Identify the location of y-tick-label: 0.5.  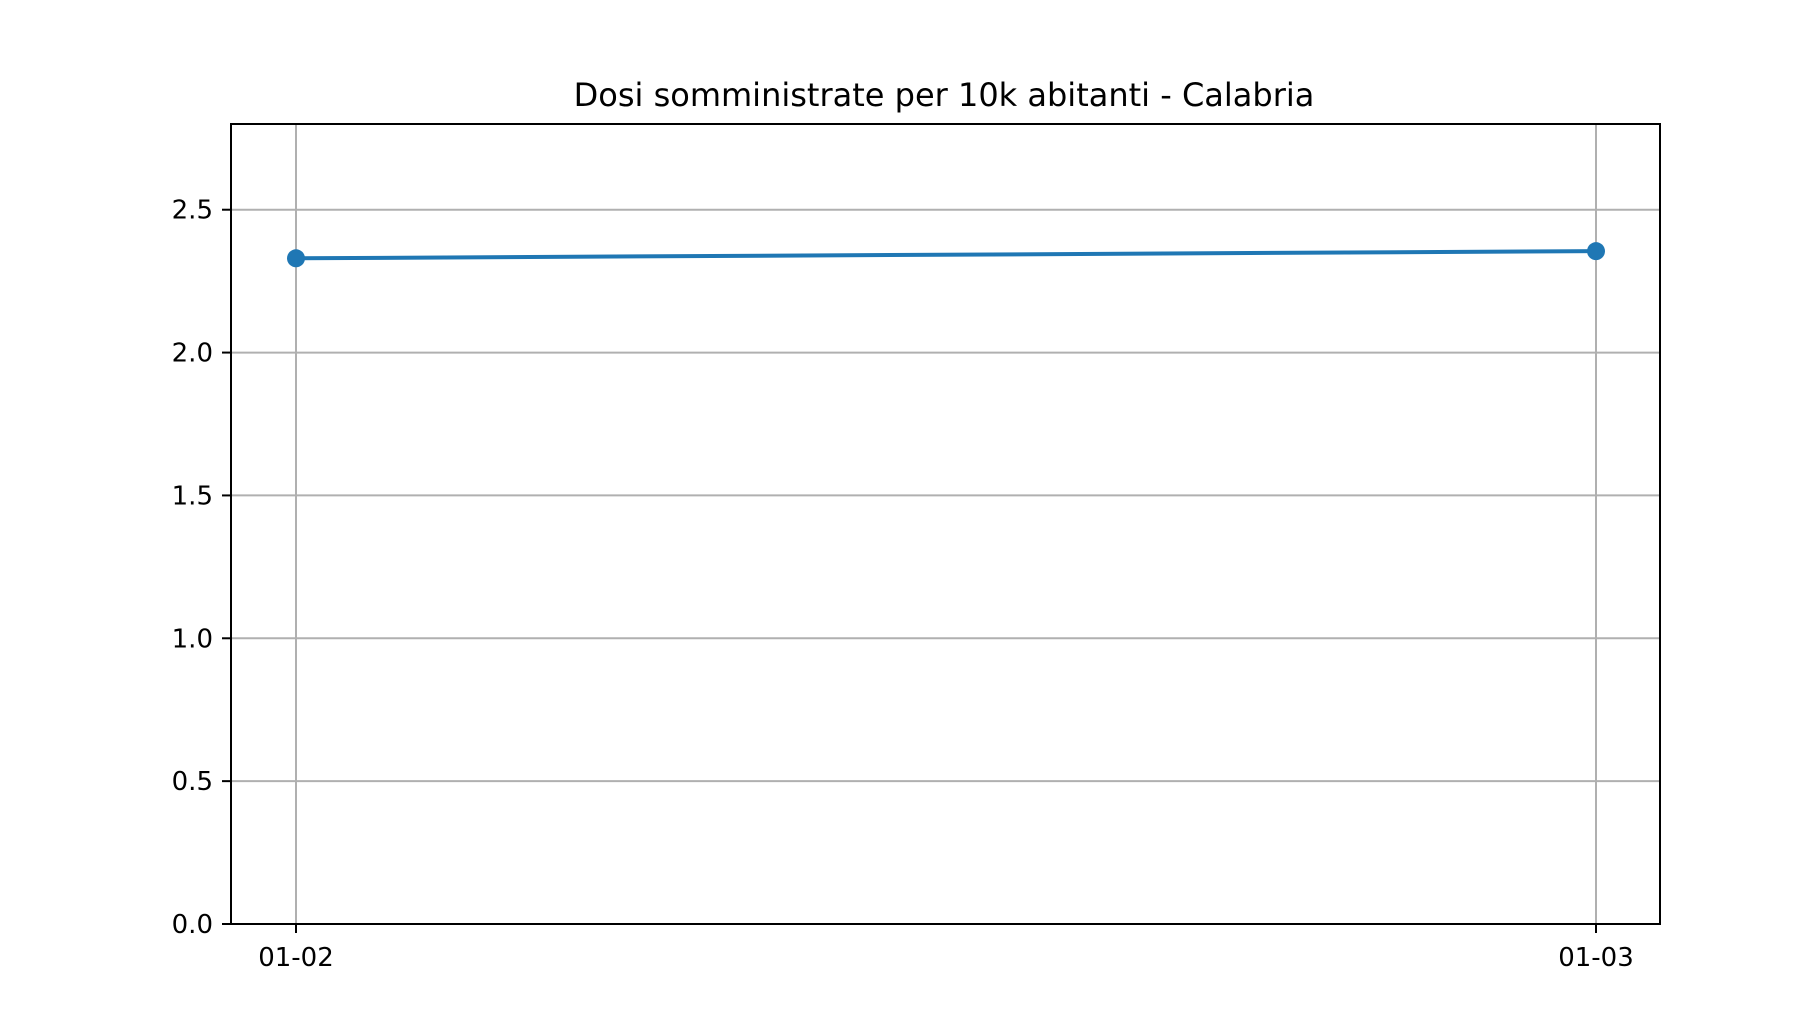
(192, 782).